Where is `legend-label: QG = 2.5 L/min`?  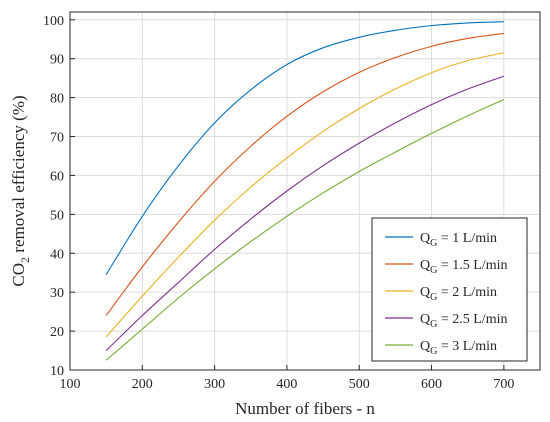 legend-label: QG = 2.5 L/min is located at coordinates (463, 321).